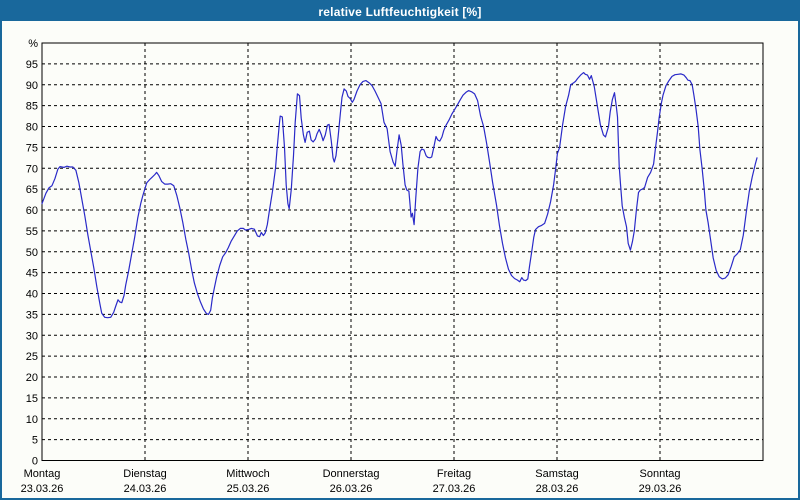 The width and height of the screenshot is (800, 500). I want to click on x-date-label: 26.03.26, so click(351, 489).